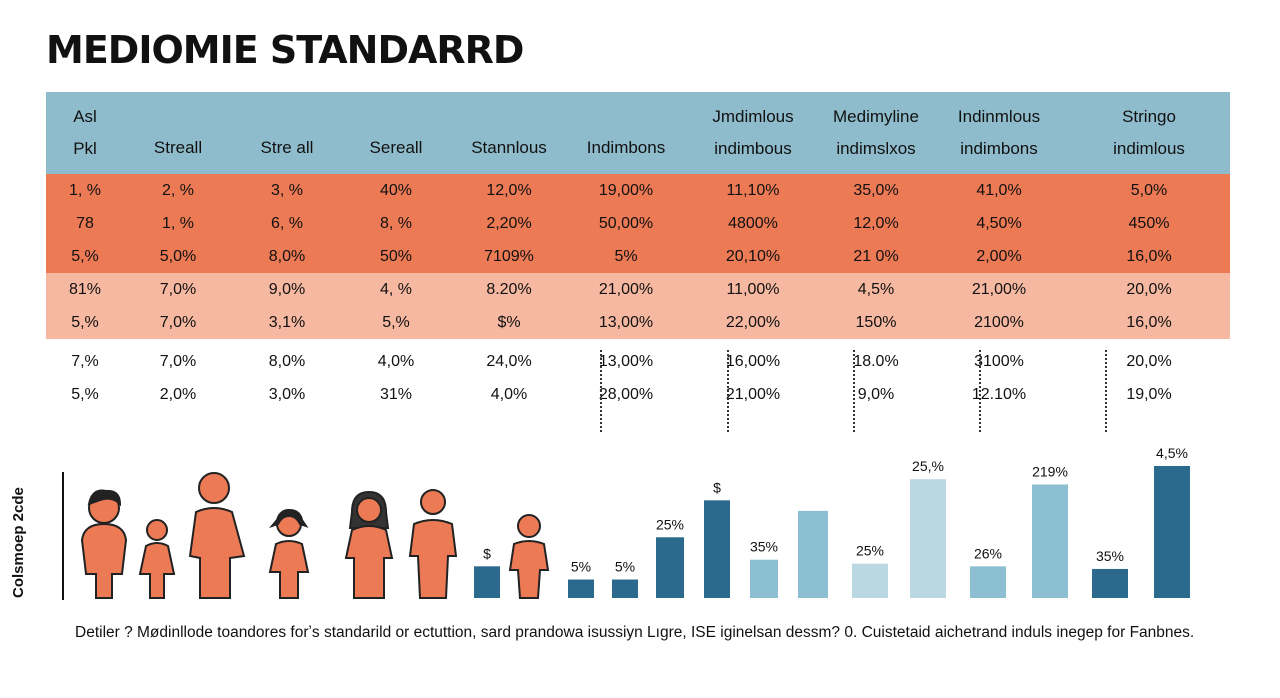 The width and height of the screenshot is (1280, 698). I want to click on girl-figure-icon, so click(289, 553).